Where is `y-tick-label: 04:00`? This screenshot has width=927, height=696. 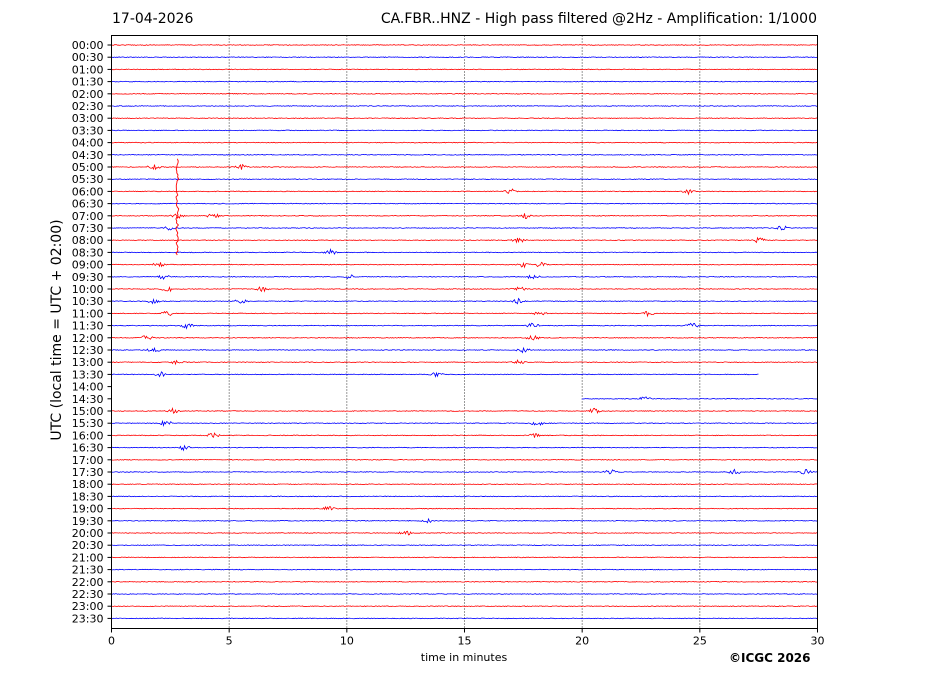 y-tick-label: 04:00 is located at coordinates (88, 143).